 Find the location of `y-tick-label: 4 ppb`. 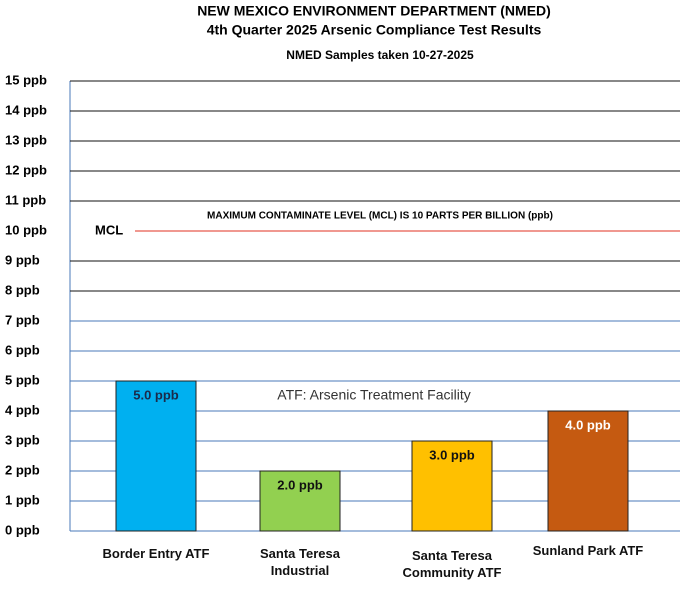

y-tick-label: 4 ppb is located at coordinates (22, 409).